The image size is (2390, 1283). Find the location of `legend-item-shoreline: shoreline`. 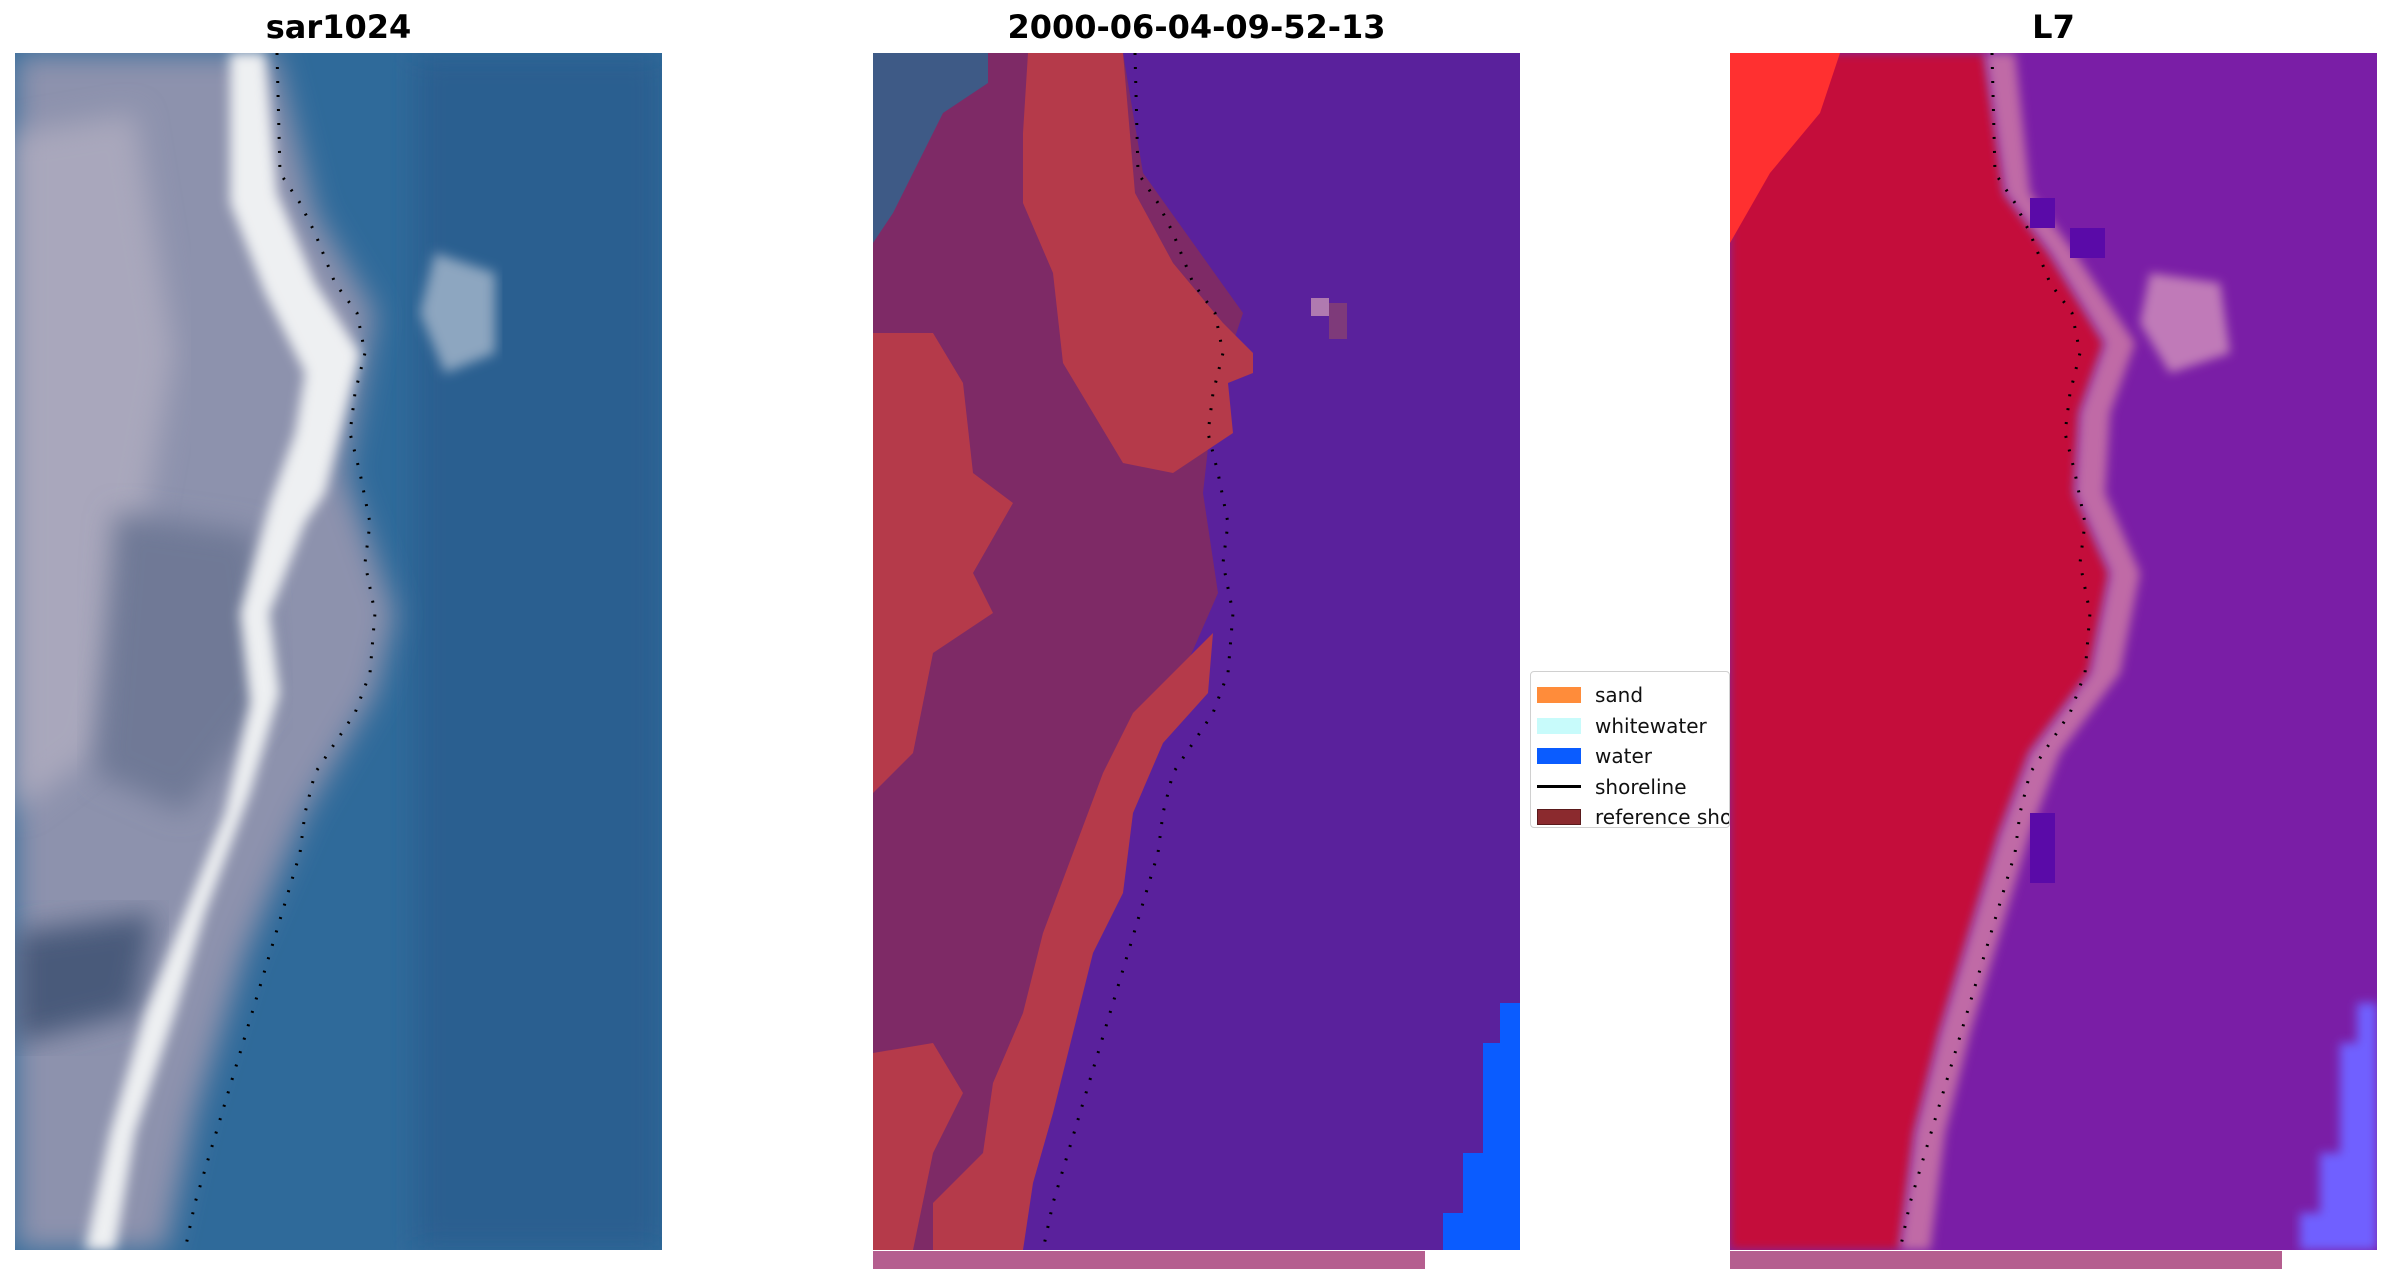

legend-item-shoreline: shoreline is located at coordinates (1633, 787).